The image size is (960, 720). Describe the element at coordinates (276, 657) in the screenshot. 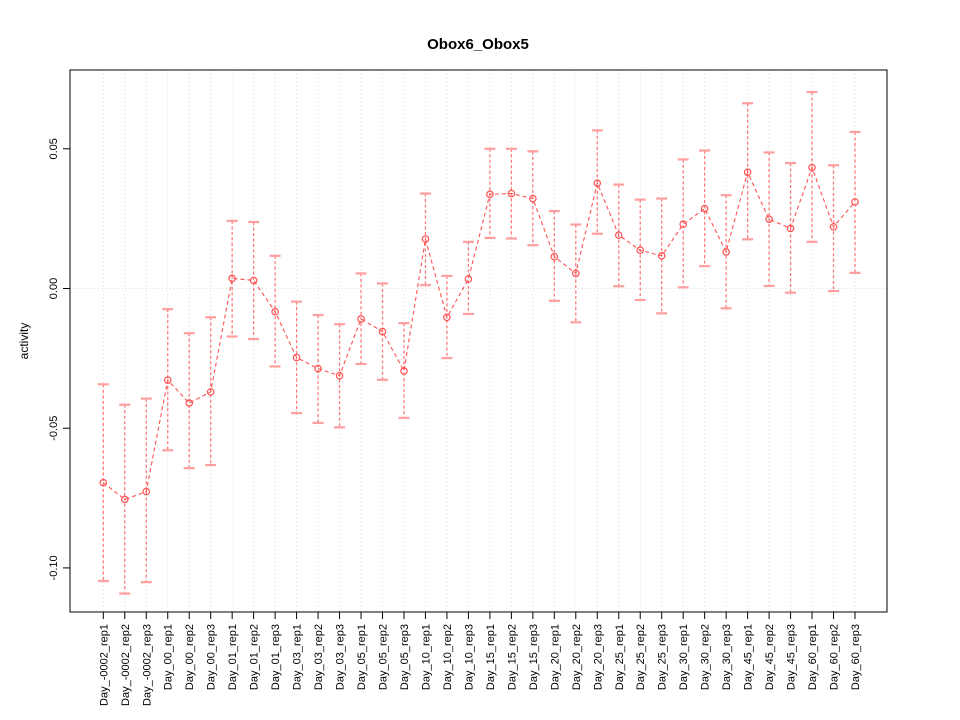

I see `x-tick-label: Day_01_rep3` at that location.